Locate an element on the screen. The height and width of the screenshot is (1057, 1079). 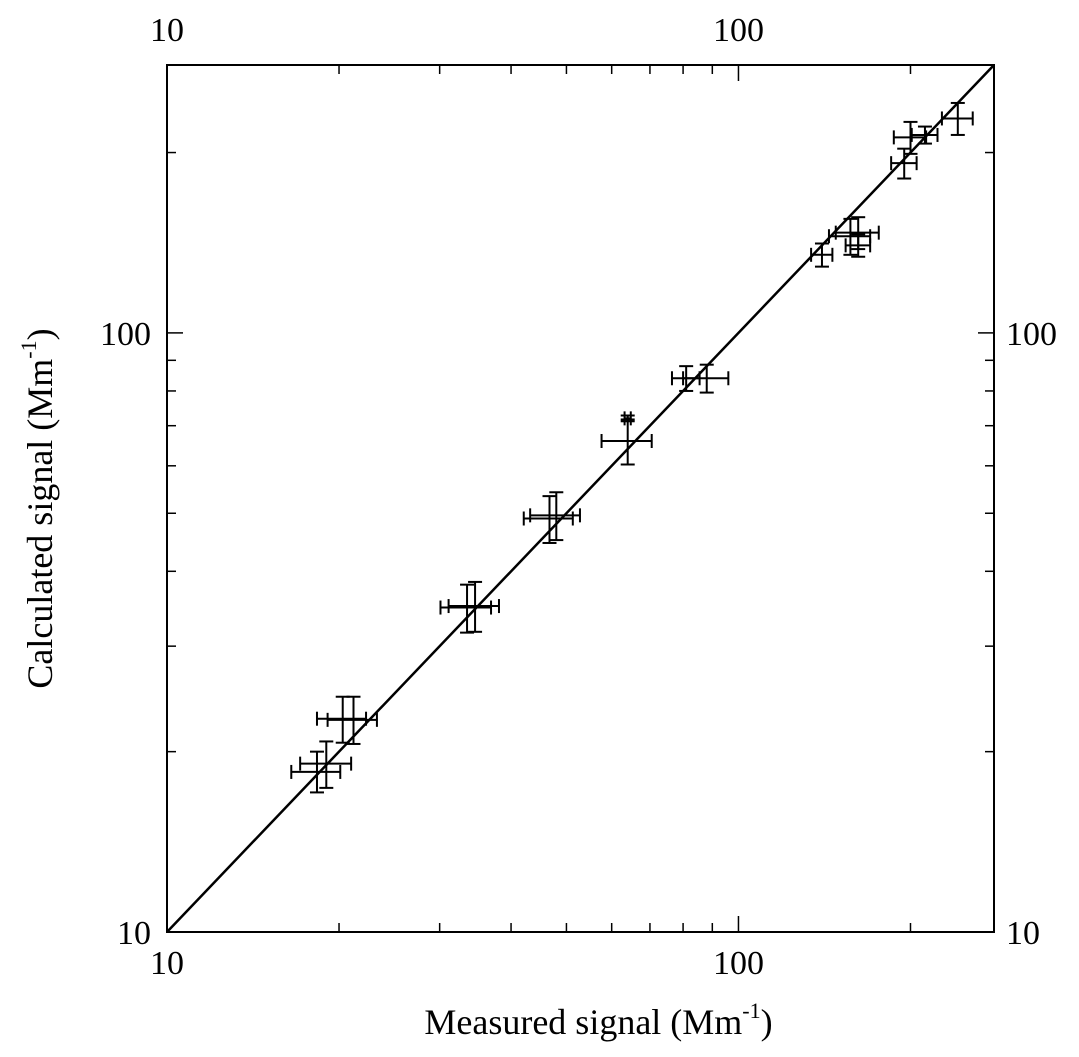
x-axis-title-close: ) is located at coordinates (767, 1022).